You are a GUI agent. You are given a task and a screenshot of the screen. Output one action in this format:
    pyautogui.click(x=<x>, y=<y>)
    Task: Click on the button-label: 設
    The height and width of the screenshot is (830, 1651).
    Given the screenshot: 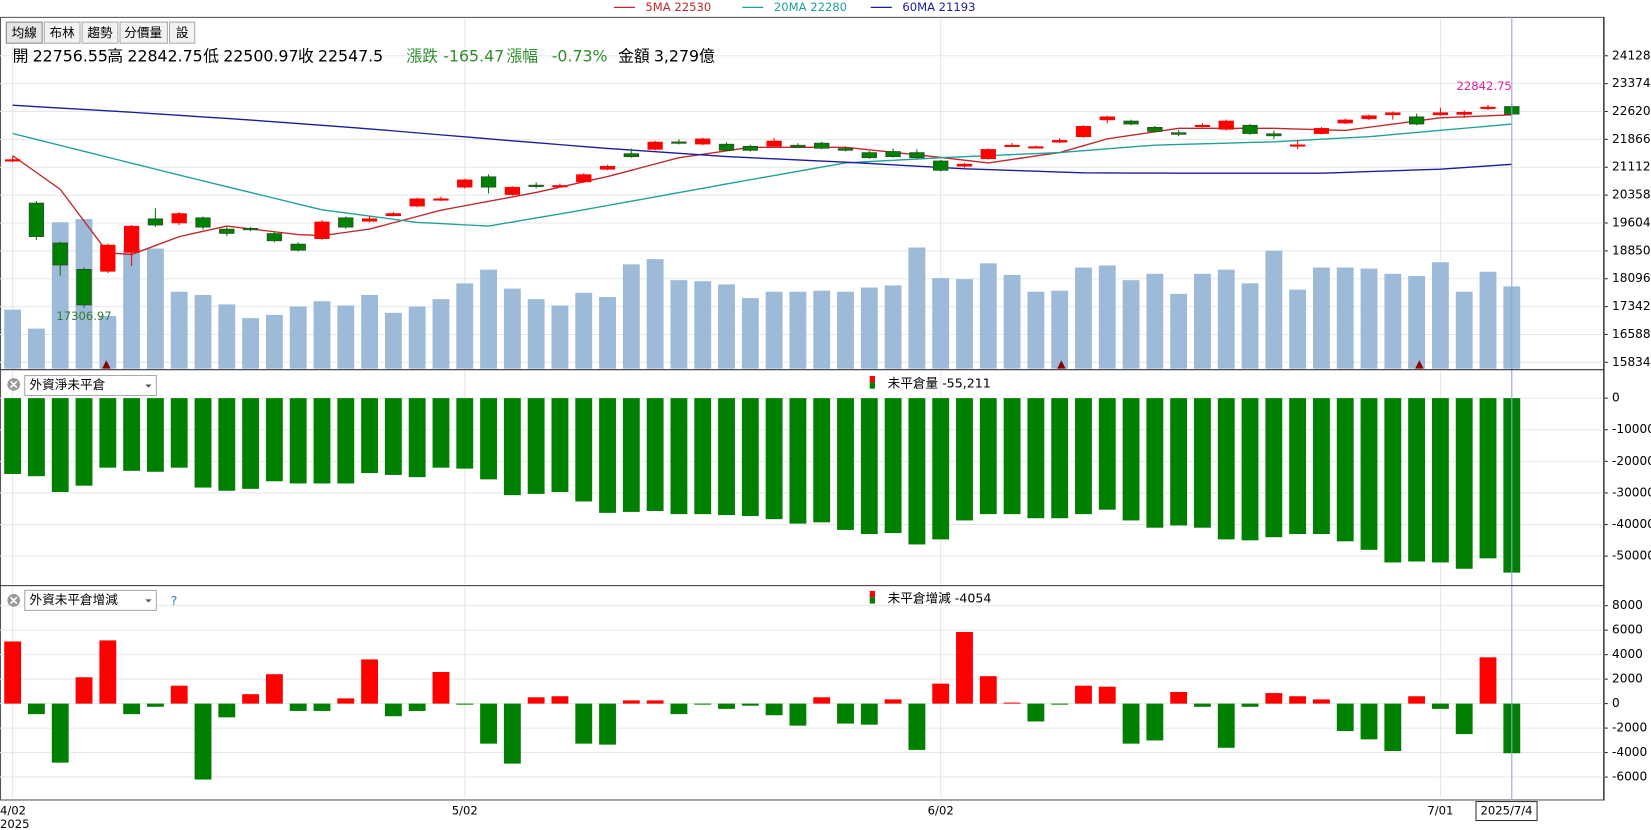 What is the action you would take?
    pyautogui.click(x=182, y=32)
    